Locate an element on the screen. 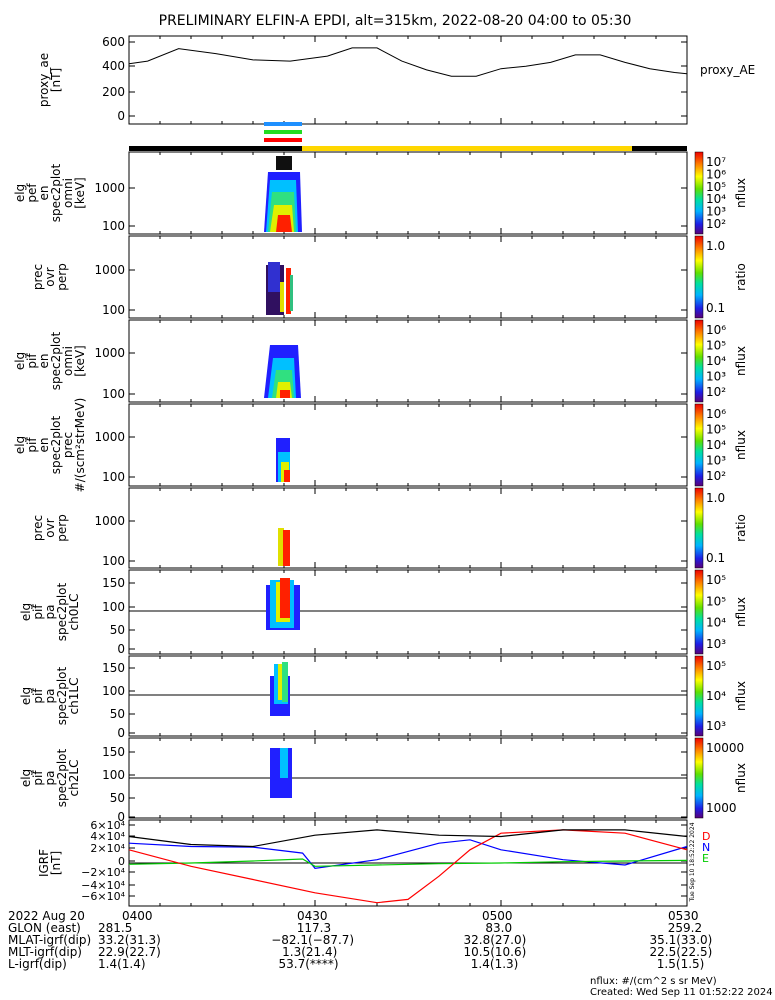 The image size is (775, 1000). panel-1-frame is located at coordinates (408, 80).